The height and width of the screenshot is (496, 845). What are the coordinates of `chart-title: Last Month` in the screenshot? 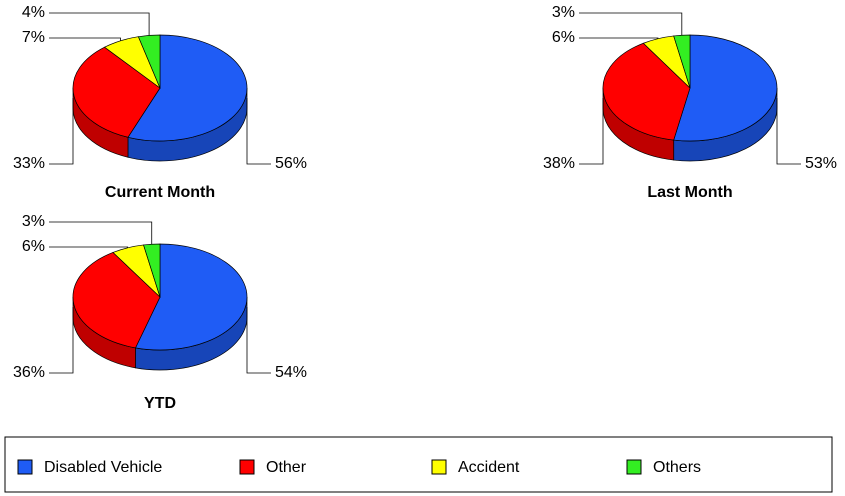 It's located at (689, 192).